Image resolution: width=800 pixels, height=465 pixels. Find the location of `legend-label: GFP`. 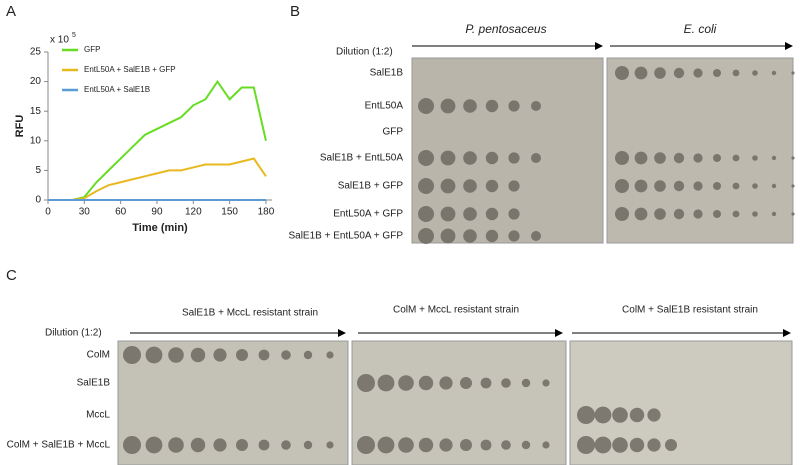

legend-label: GFP is located at coordinates (92, 49).